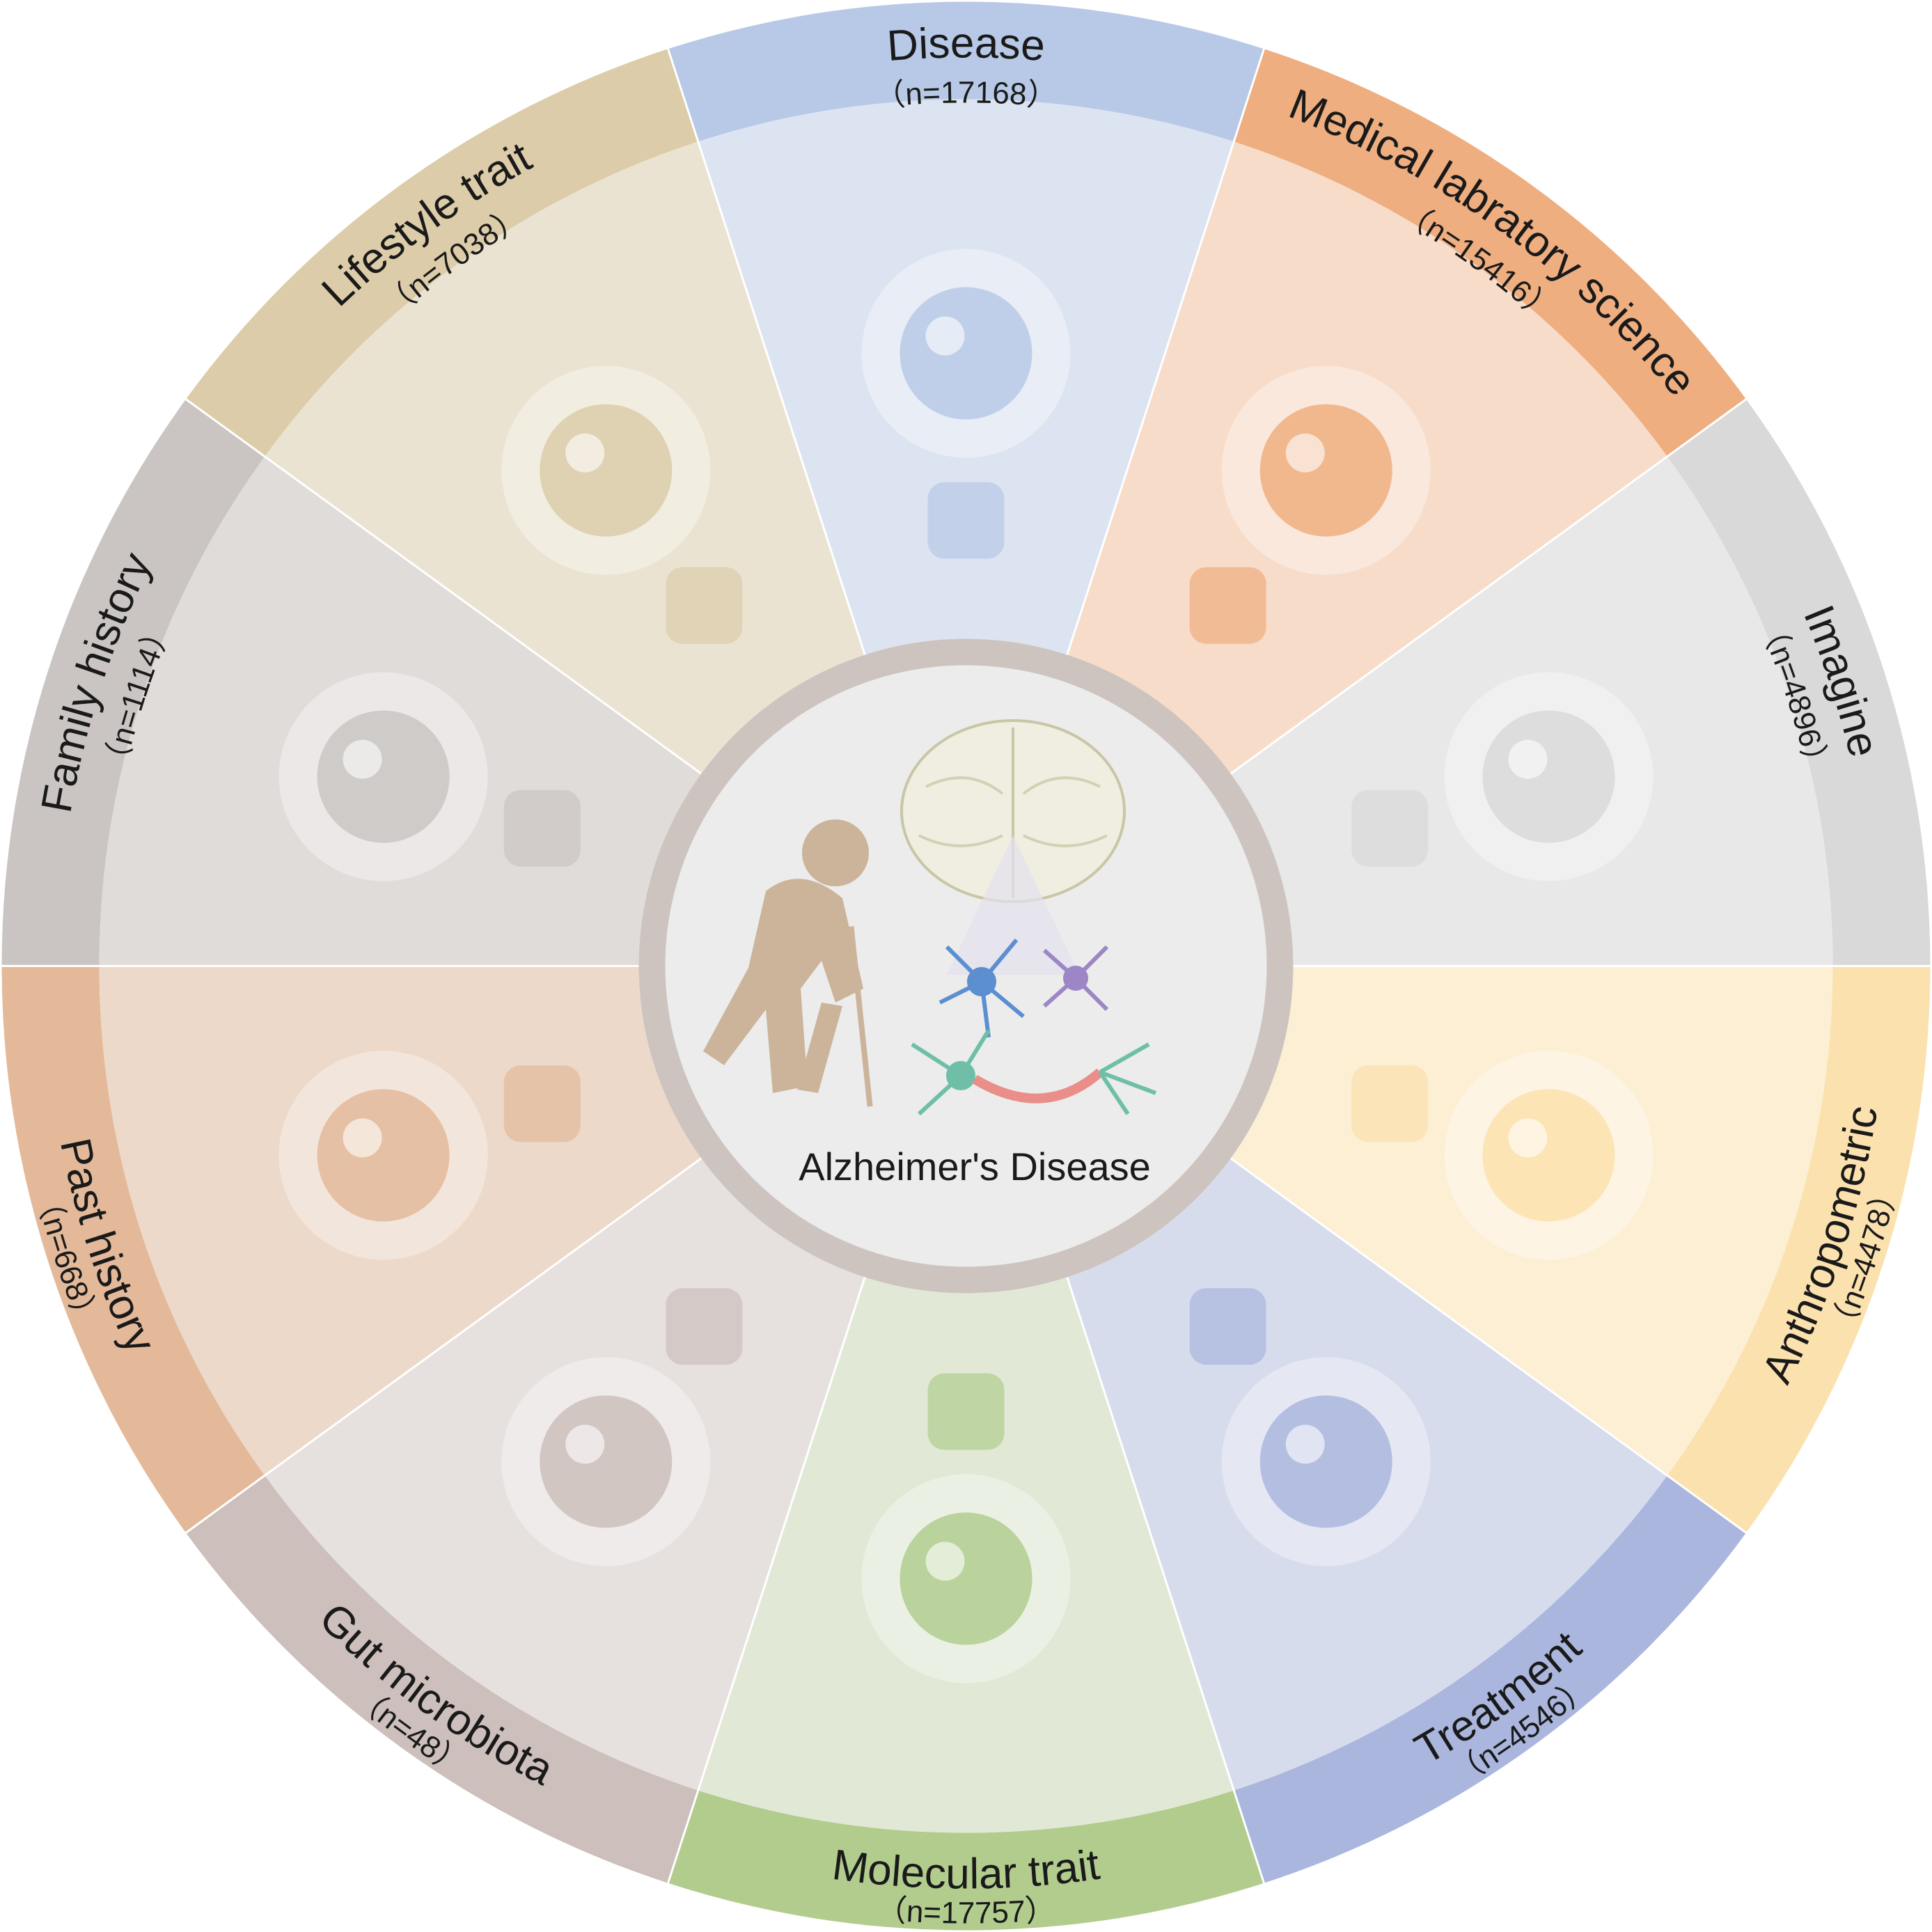 The image size is (1932, 1932). Describe the element at coordinates (966, 1870) in the screenshot. I see `segment-title: Molecular trait` at that location.